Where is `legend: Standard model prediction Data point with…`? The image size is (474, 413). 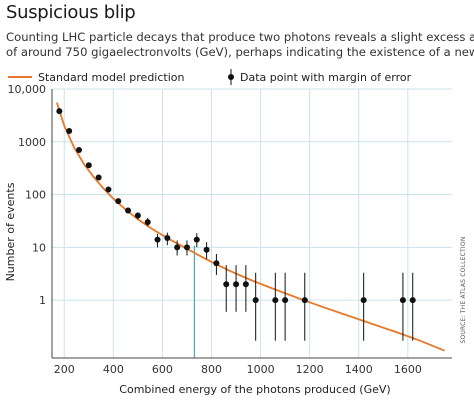
legend: Standard model prediction Data point with… is located at coordinates (210, 77).